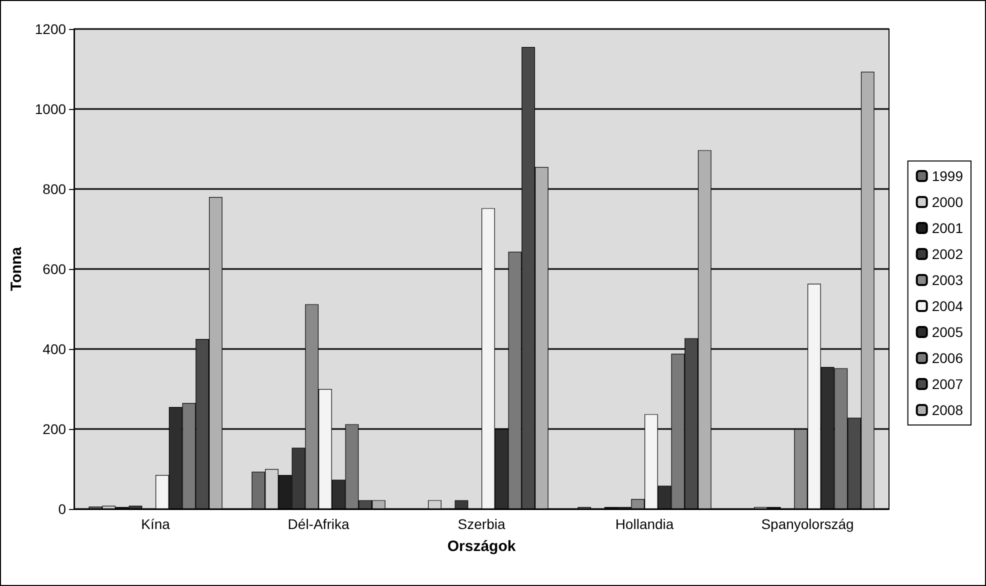 Image resolution: width=986 pixels, height=586 pixels. Describe the element at coordinates (948, 176) in the screenshot. I see `legend-label: 1999` at that location.